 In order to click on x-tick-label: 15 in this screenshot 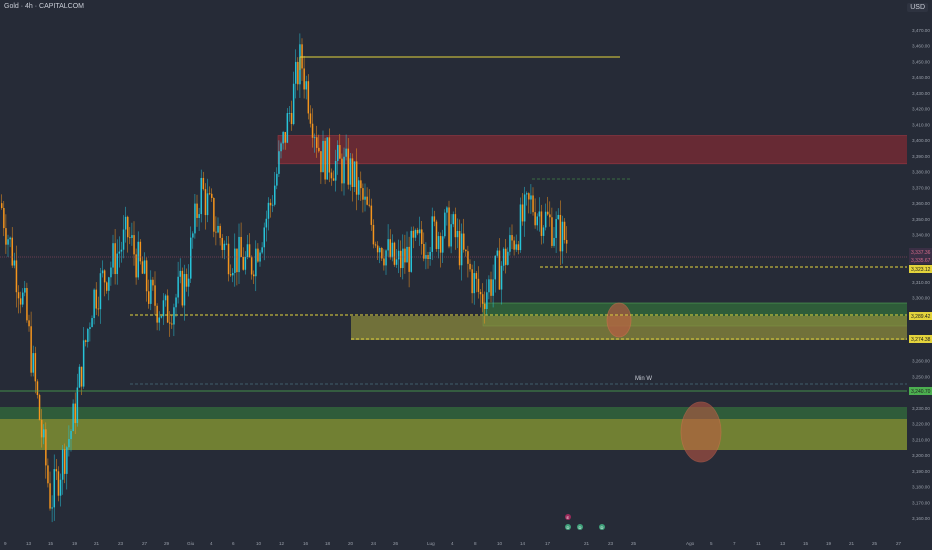, I will do `click(51, 543)`.